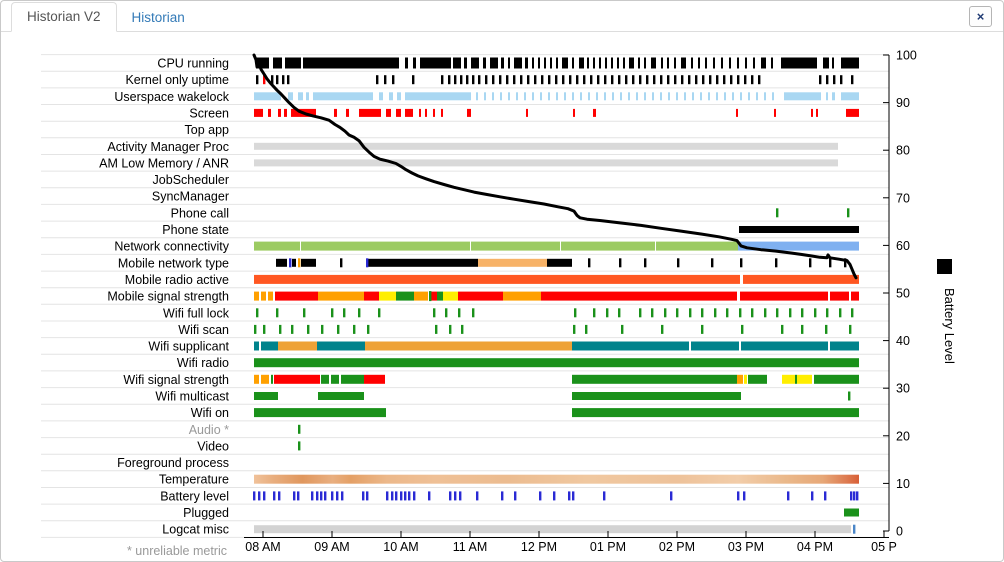 The width and height of the screenshot is (1004, 562). I want to click on tab-historian-v2: Historian V2, so click(64, 17).